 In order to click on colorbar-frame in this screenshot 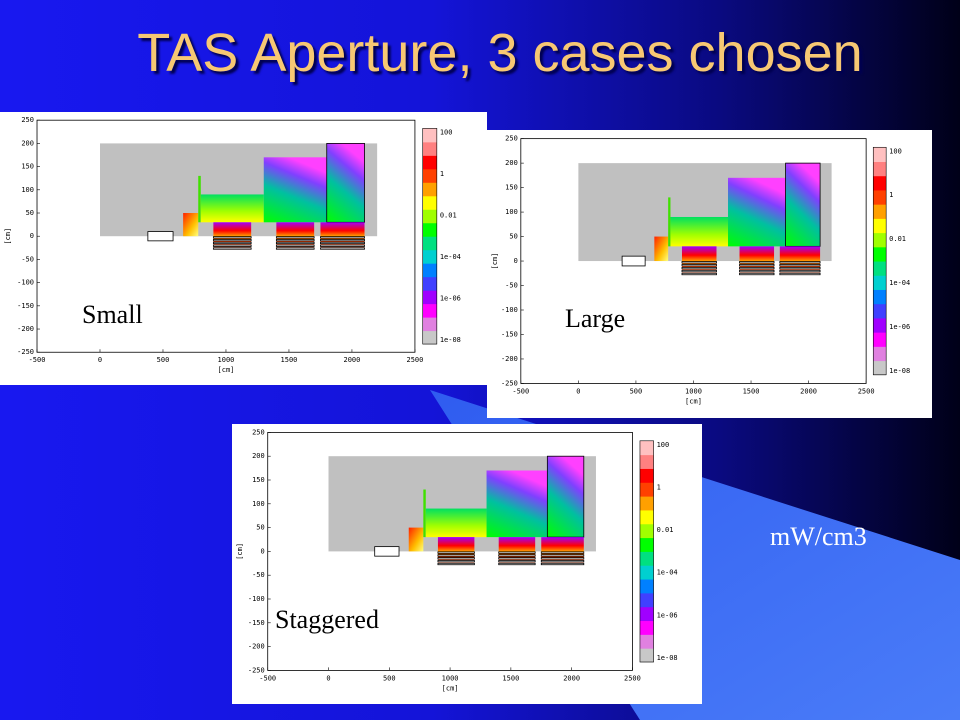, I will do `click(879, 261)`.